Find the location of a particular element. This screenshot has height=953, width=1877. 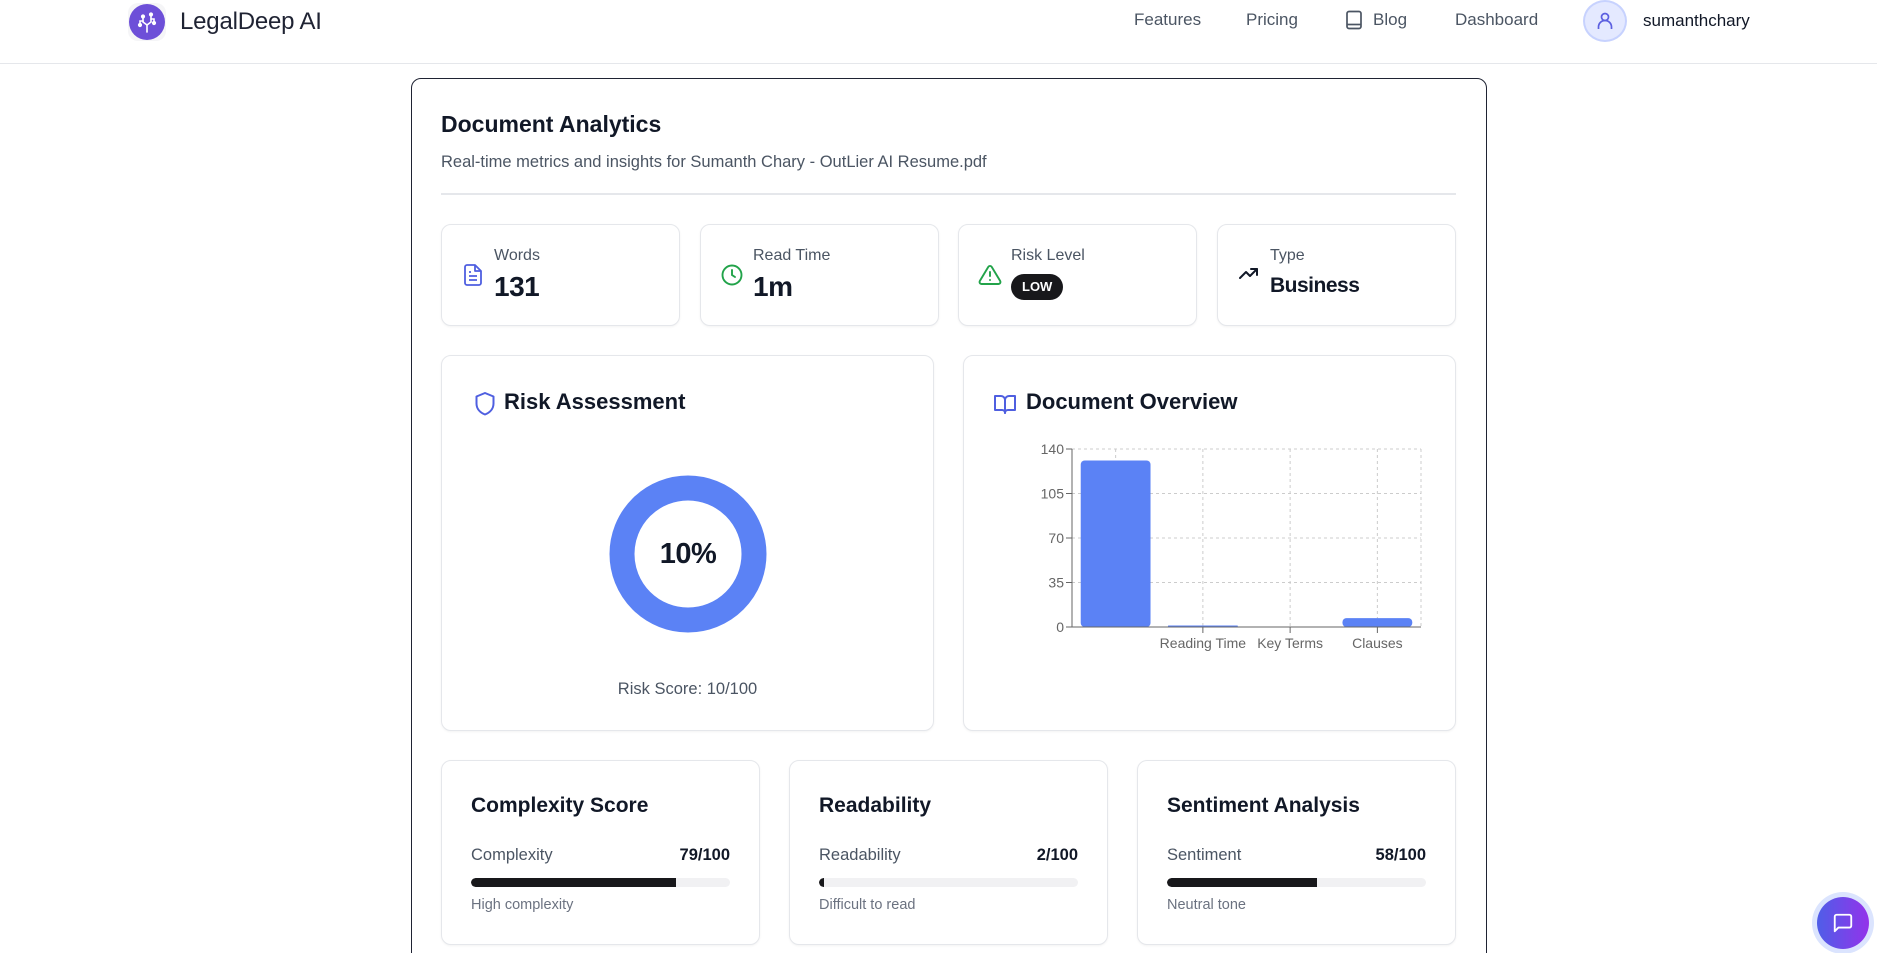

stat-value: 1m is located at coordinates (773, 286).